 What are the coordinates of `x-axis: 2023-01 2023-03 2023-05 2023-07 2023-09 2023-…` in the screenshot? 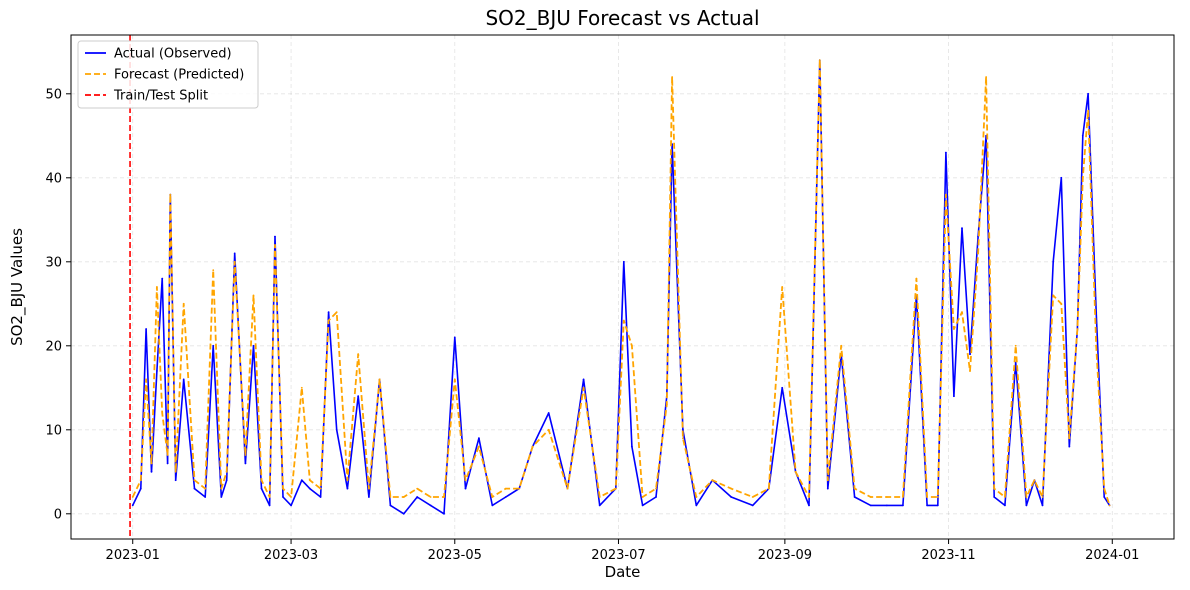 It's located at (622, 551).